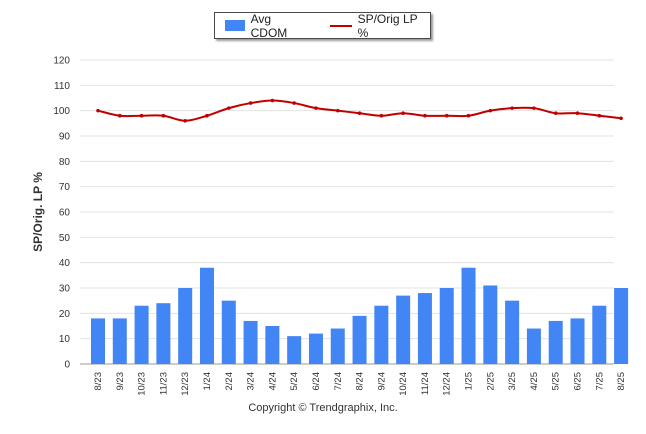  Describe the element at coordinates (61, 61) in the screenshot. I see `y-tick-label: 120` at that location.